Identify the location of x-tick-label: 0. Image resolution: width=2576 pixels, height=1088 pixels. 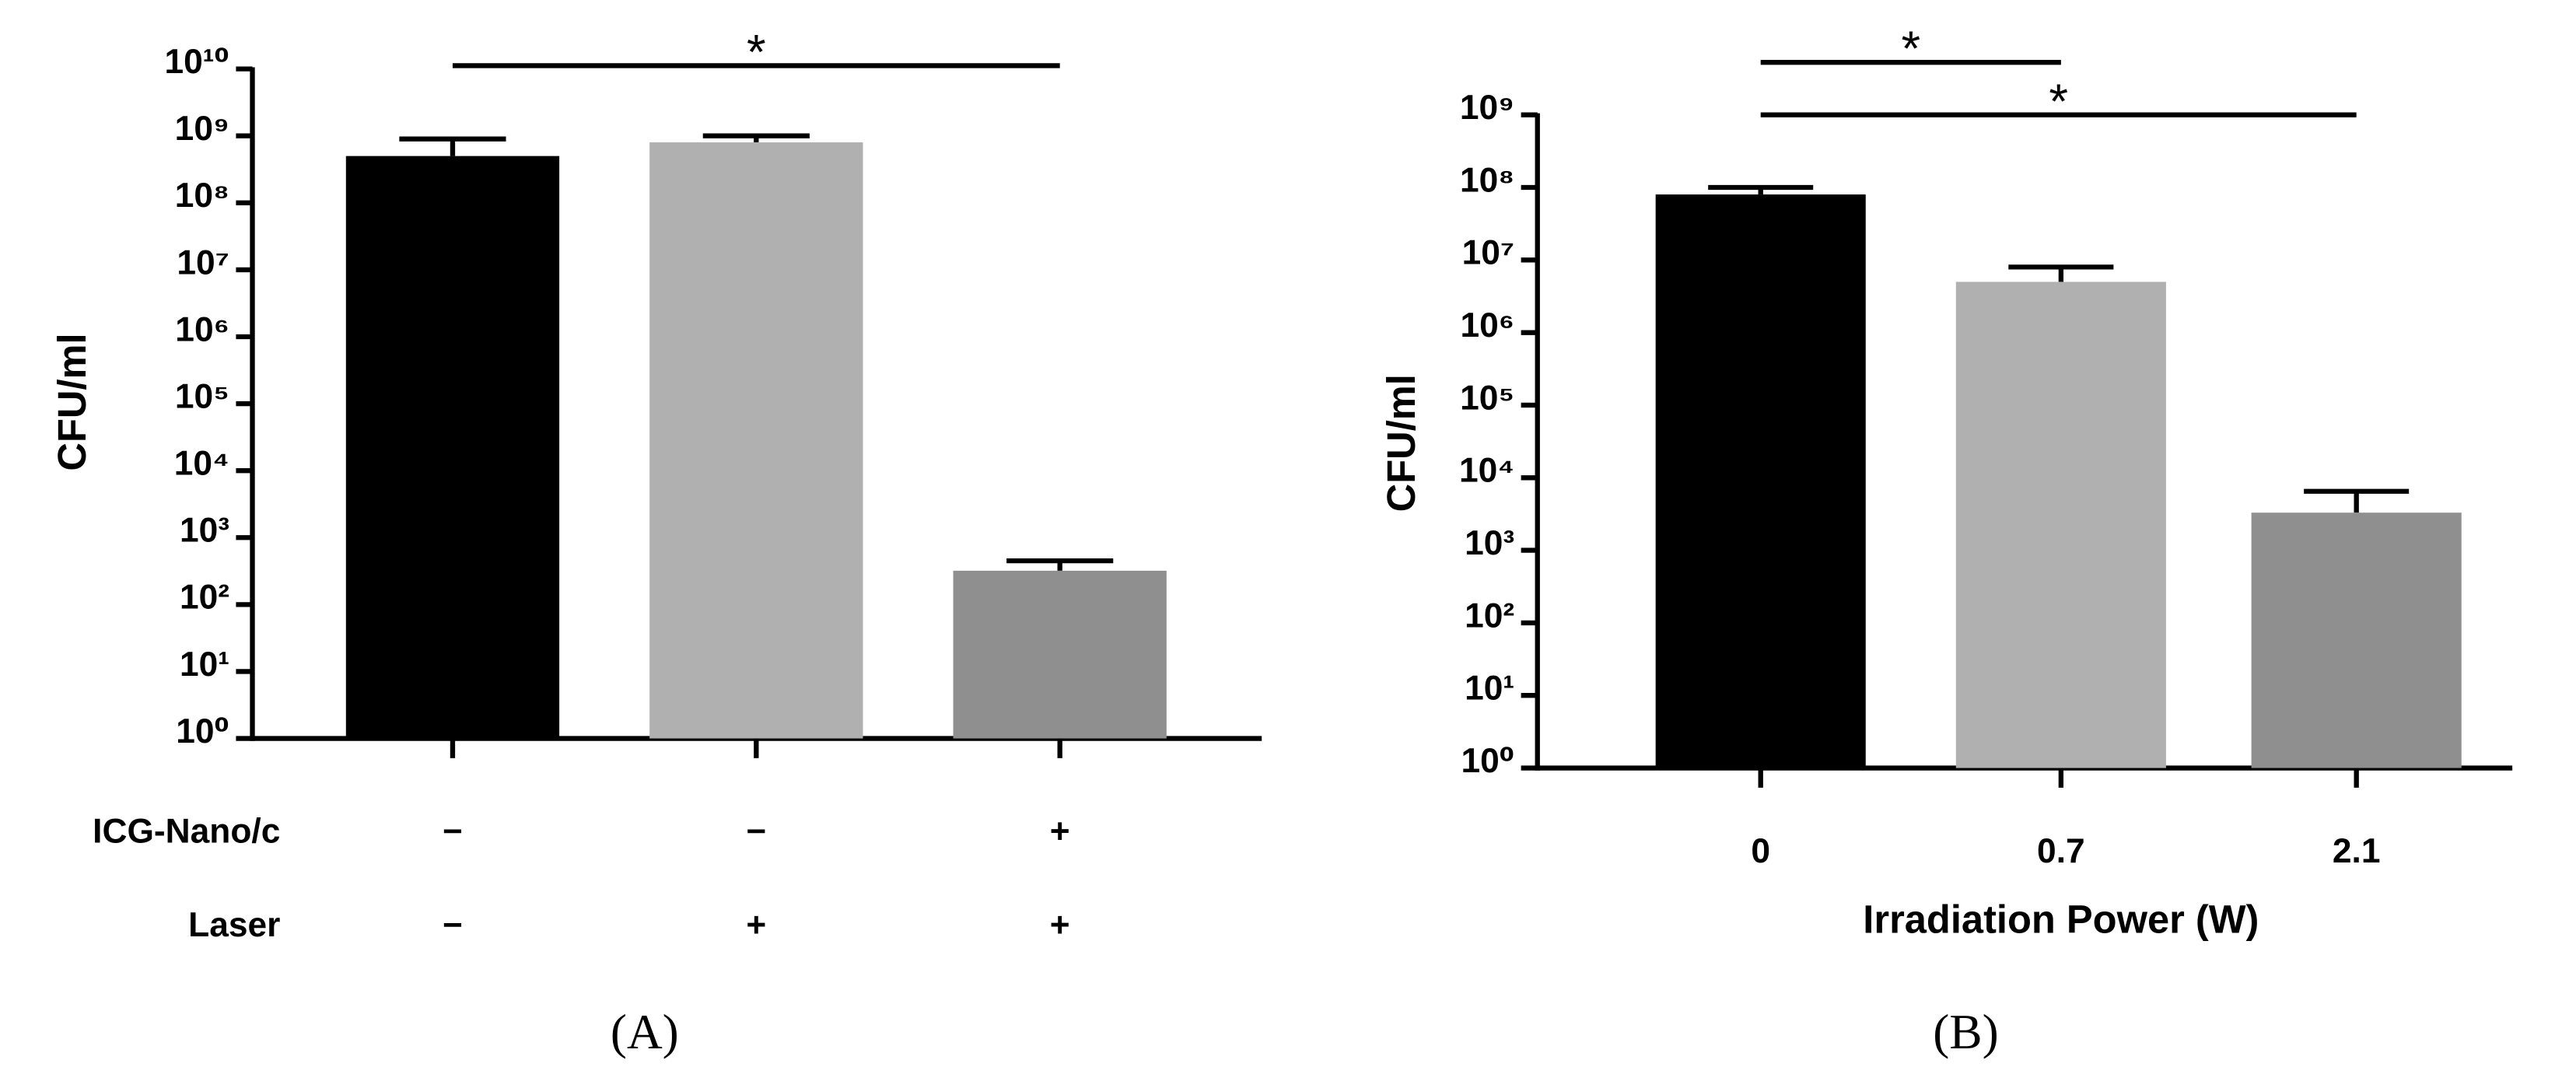
(1760, 851).